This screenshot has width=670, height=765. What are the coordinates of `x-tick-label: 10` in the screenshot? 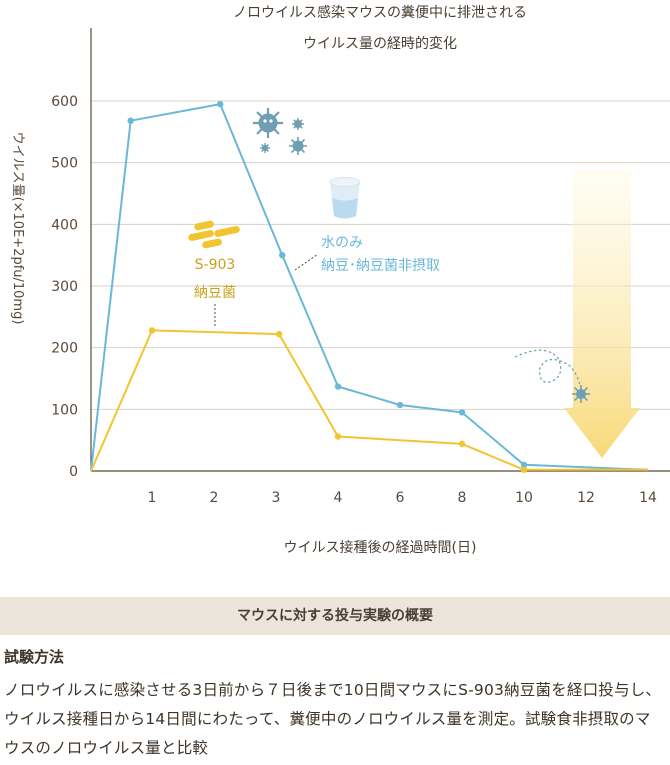 It's located at (524, 498).